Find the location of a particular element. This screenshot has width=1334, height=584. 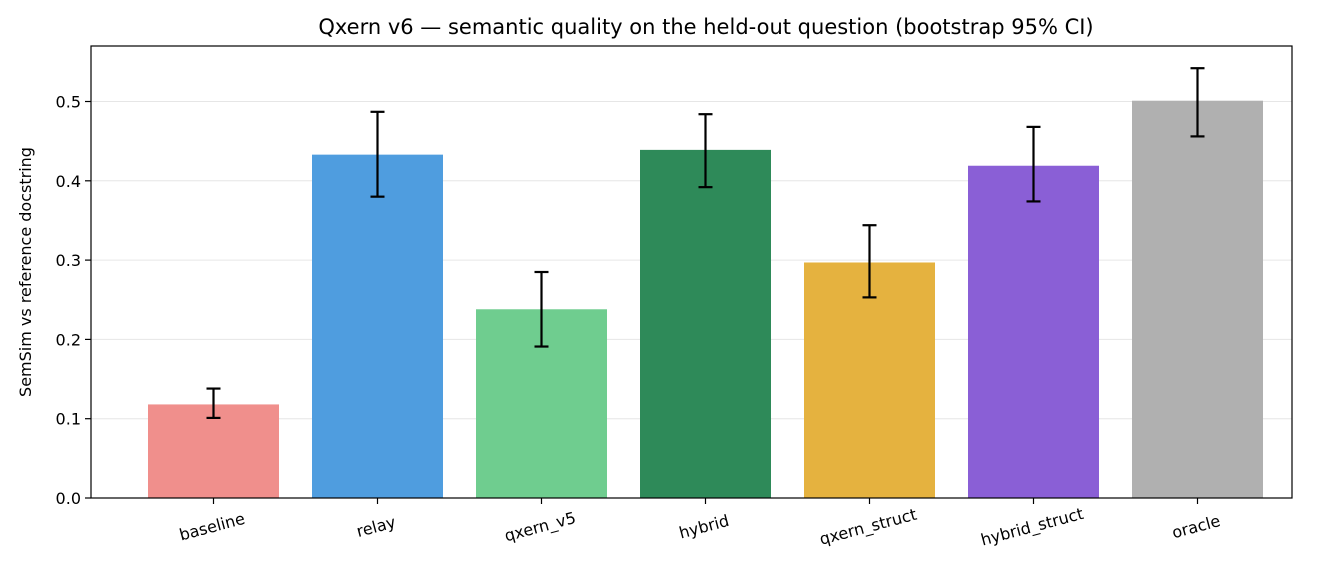

bar-relay is located at coordinates (377, 326).